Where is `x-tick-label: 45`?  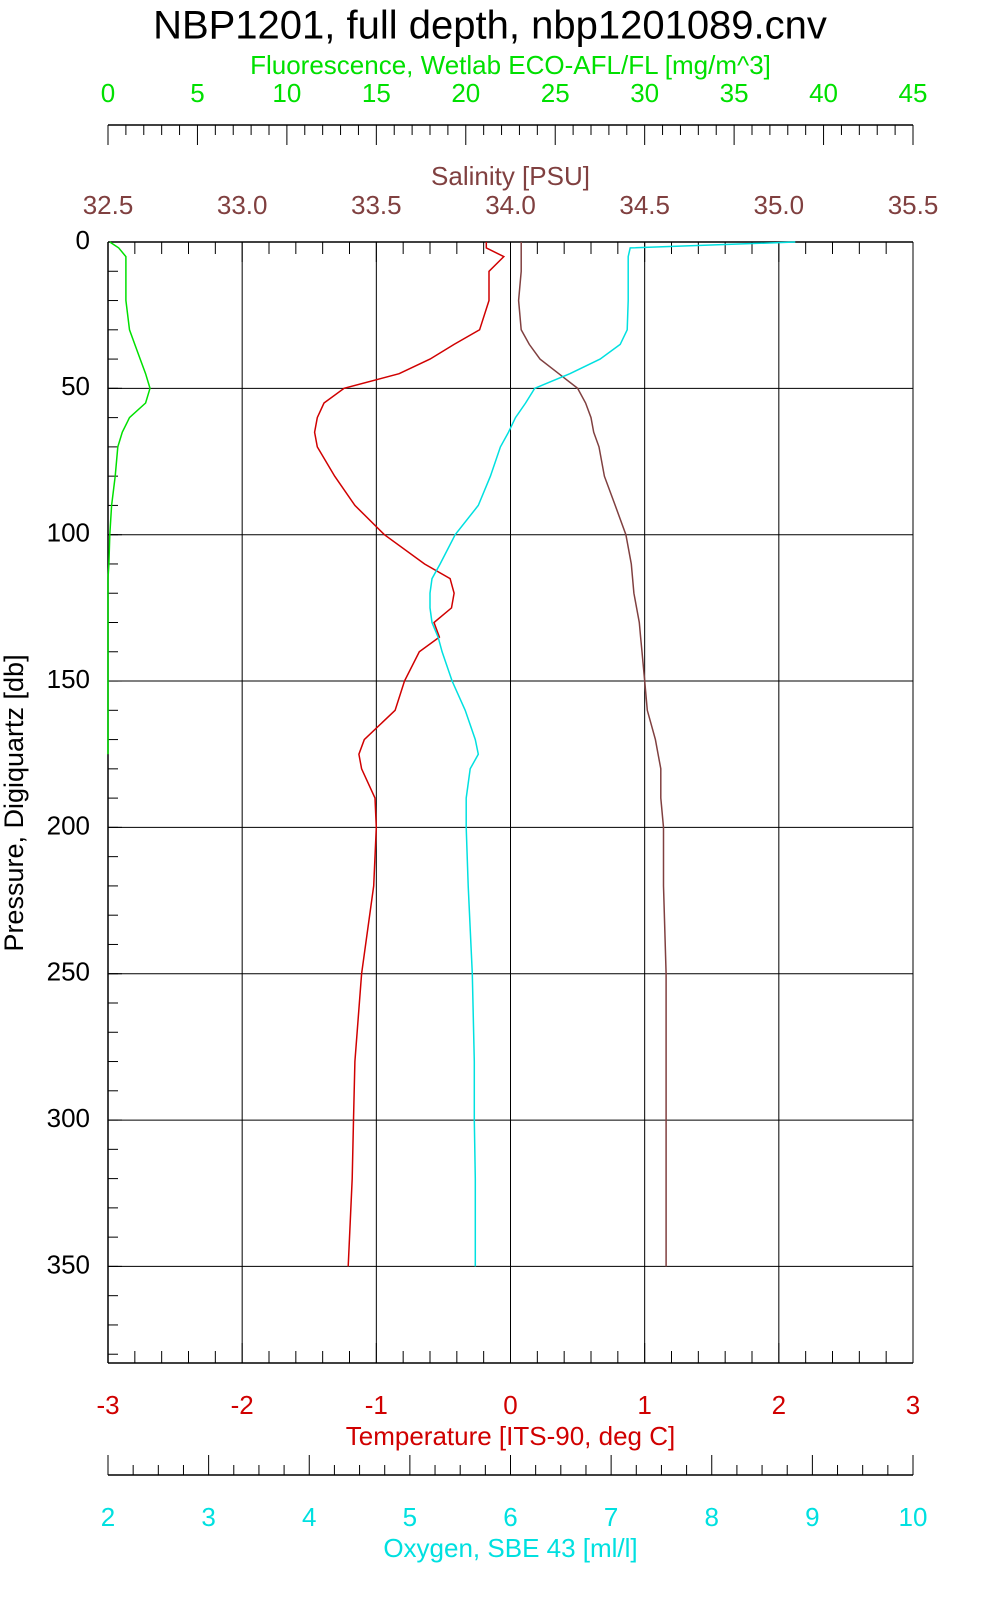 x-tick-label: 45 is located at coordinates (913, 93).